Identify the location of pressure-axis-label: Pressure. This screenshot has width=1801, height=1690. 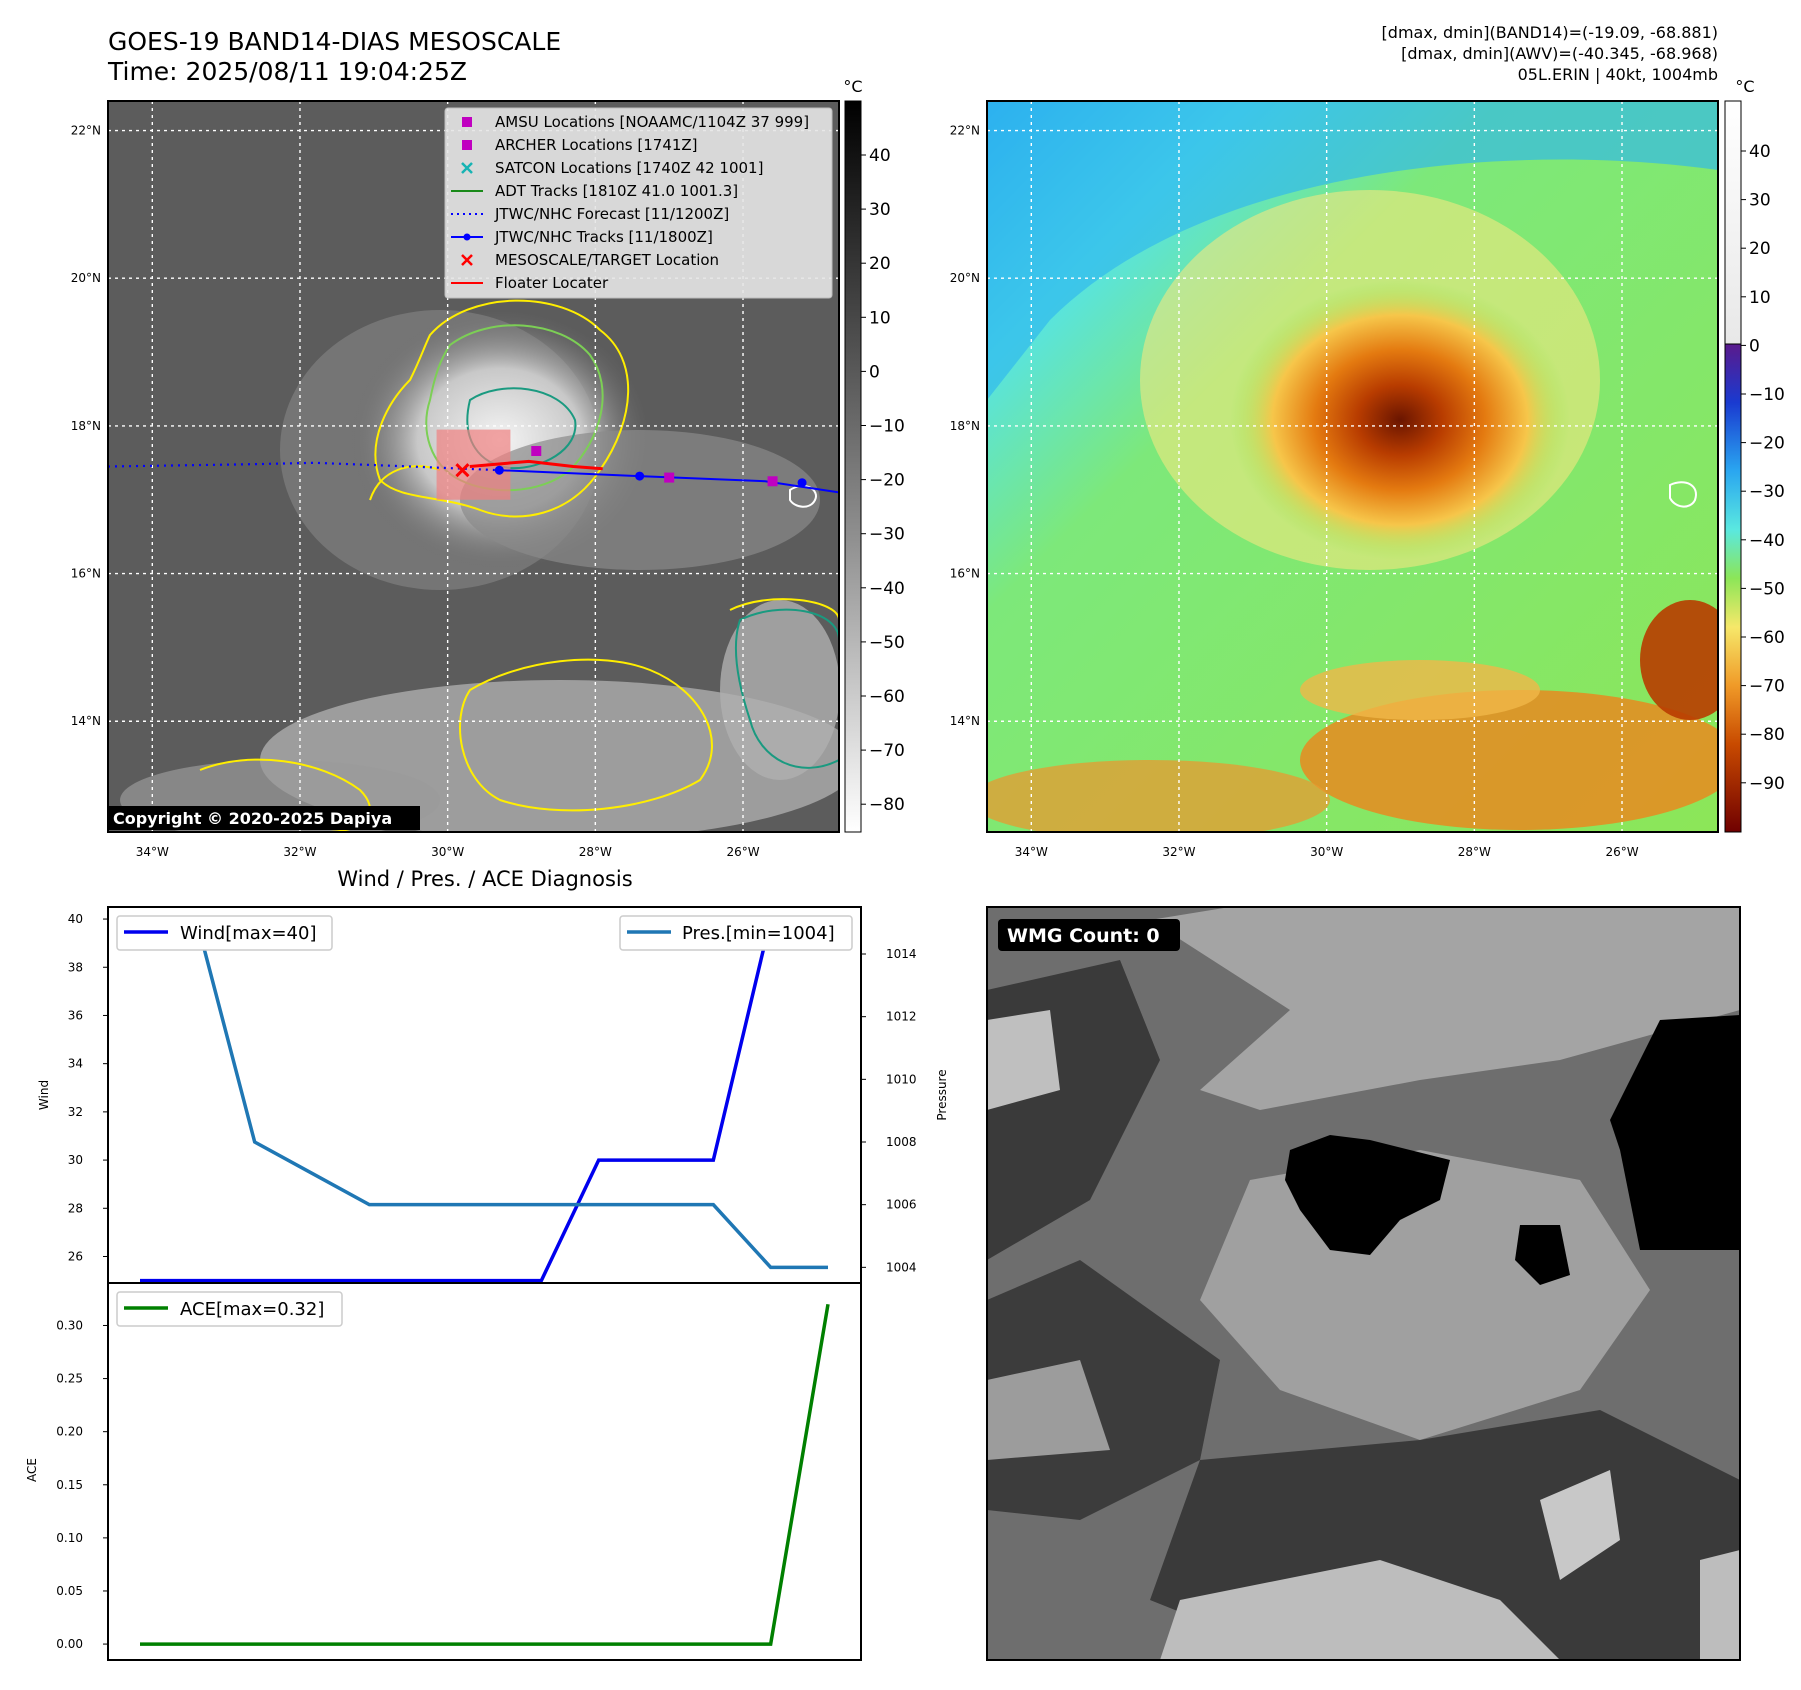
(942, 1094).